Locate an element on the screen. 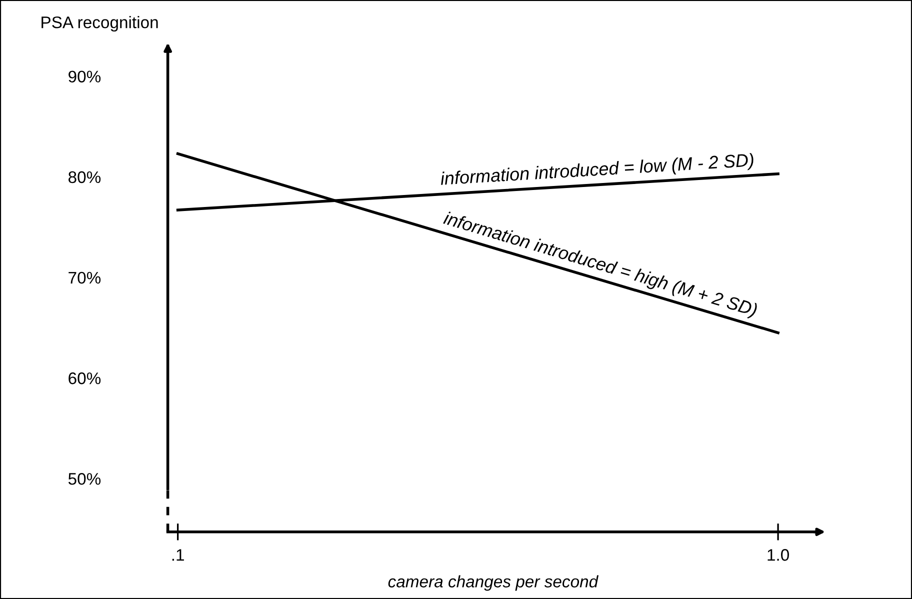 Image resolution: width=912 pixels, height=599 pixels. x-tick-label: 1.0 is located at coordinates (778, 555).